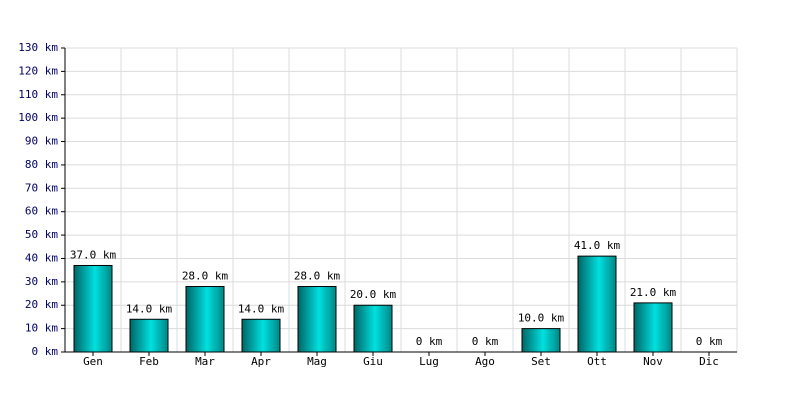  I want to click on x-tick-label: Ott, so click(597, 361).